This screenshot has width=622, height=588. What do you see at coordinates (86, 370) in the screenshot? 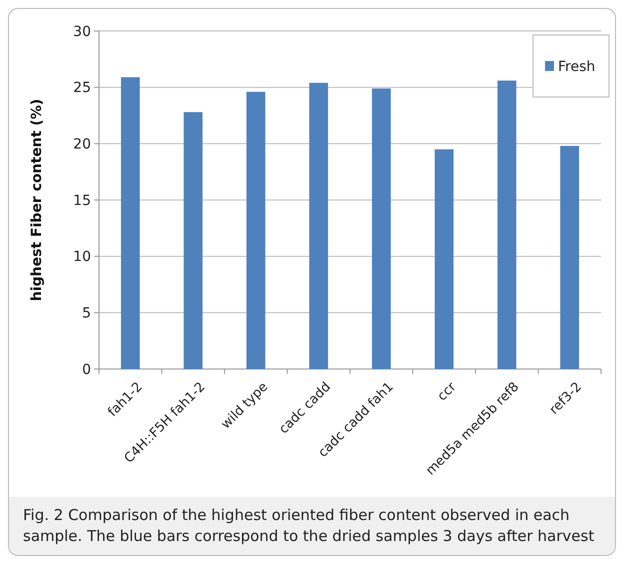
I see `y-tick-label: 0` at bounding box center [86, 370].